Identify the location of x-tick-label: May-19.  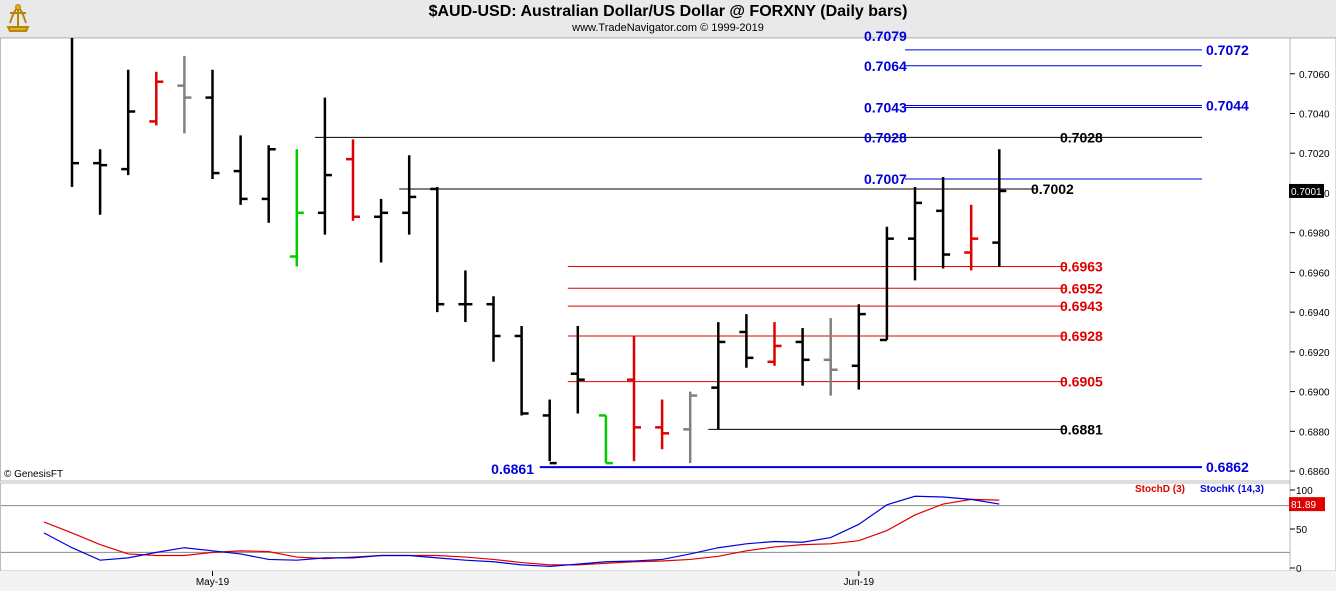
(213, 582).